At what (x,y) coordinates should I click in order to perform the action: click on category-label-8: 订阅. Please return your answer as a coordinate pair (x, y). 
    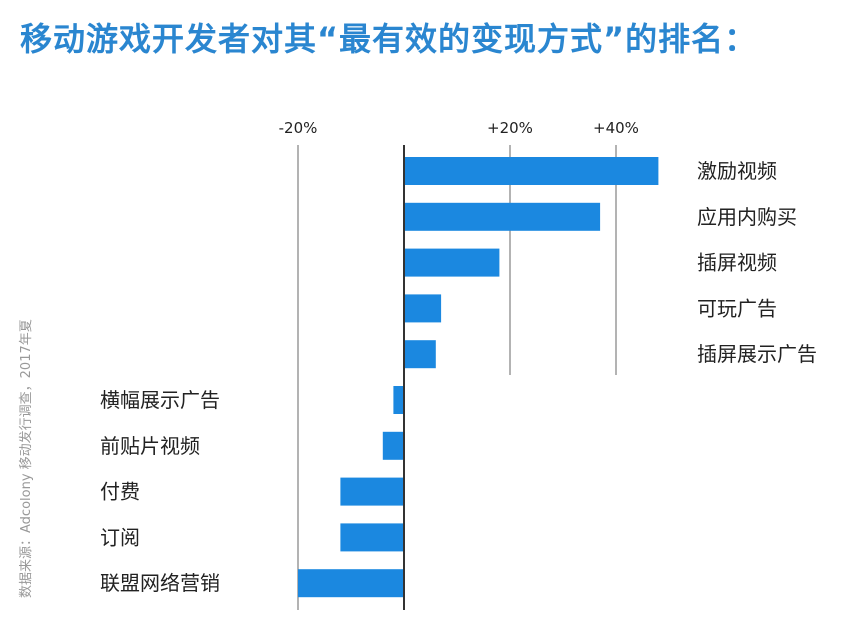
    Looking at the image, I should click on (120, 537).